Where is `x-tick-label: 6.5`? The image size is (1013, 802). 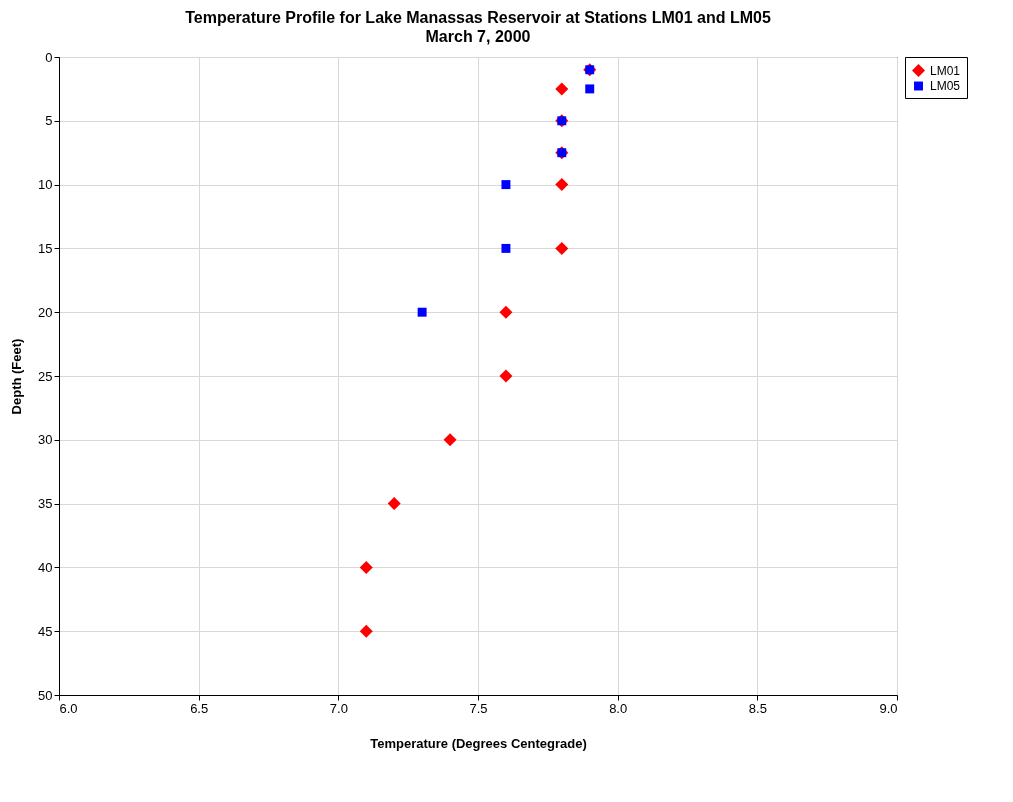
x-tick-label: 6.5 is located at coordinates (199, 708).